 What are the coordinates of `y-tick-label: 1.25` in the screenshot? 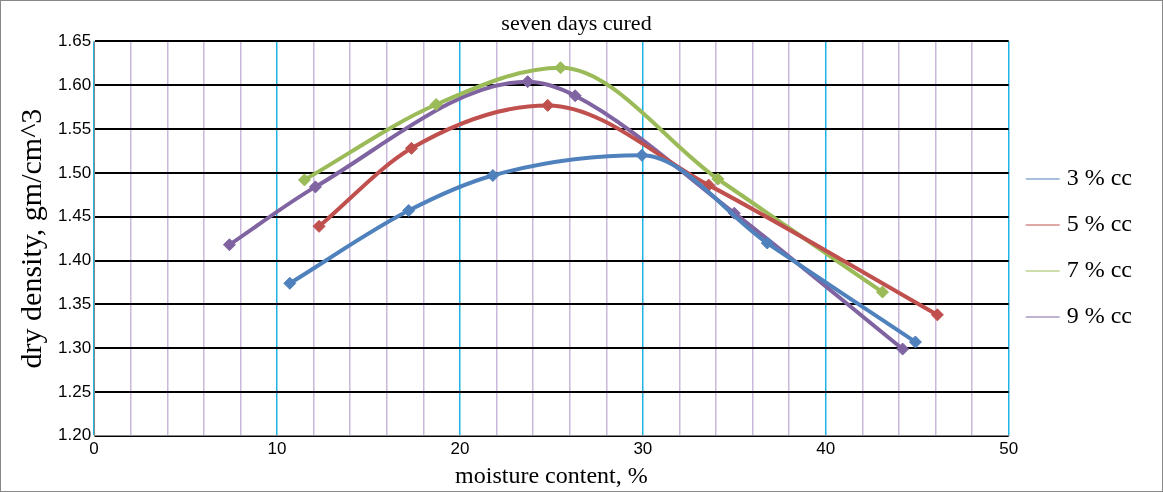 It's located at (74, 391).